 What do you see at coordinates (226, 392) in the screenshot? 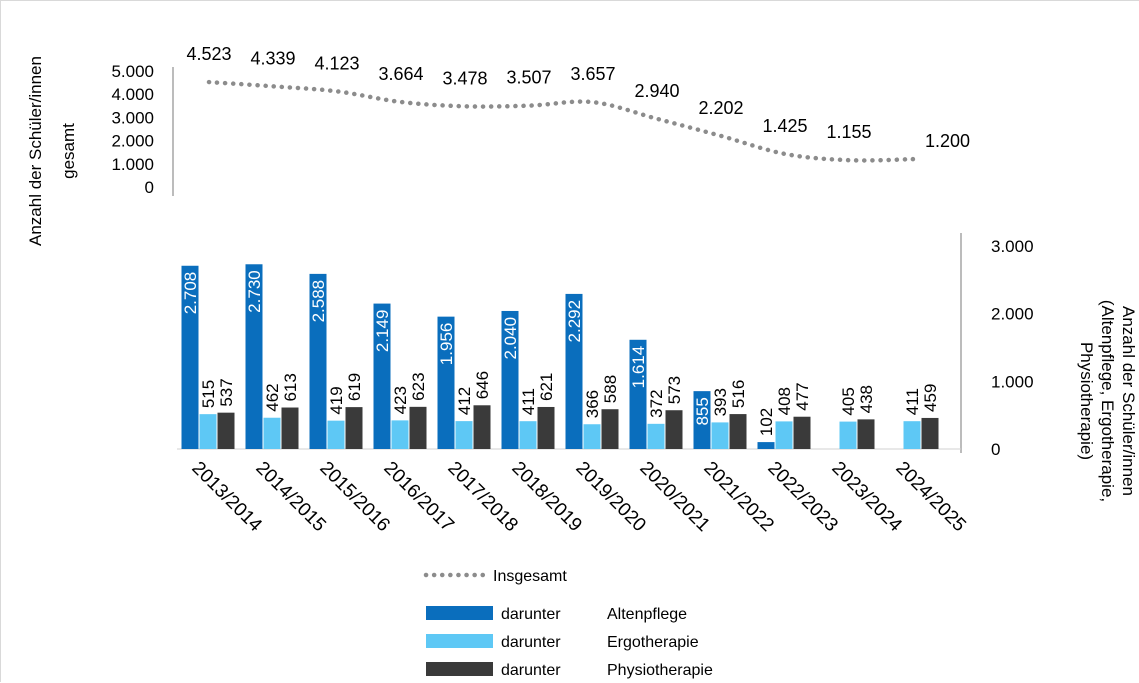
I see `bar-data-label: 537` at bounding box center [226, 392].